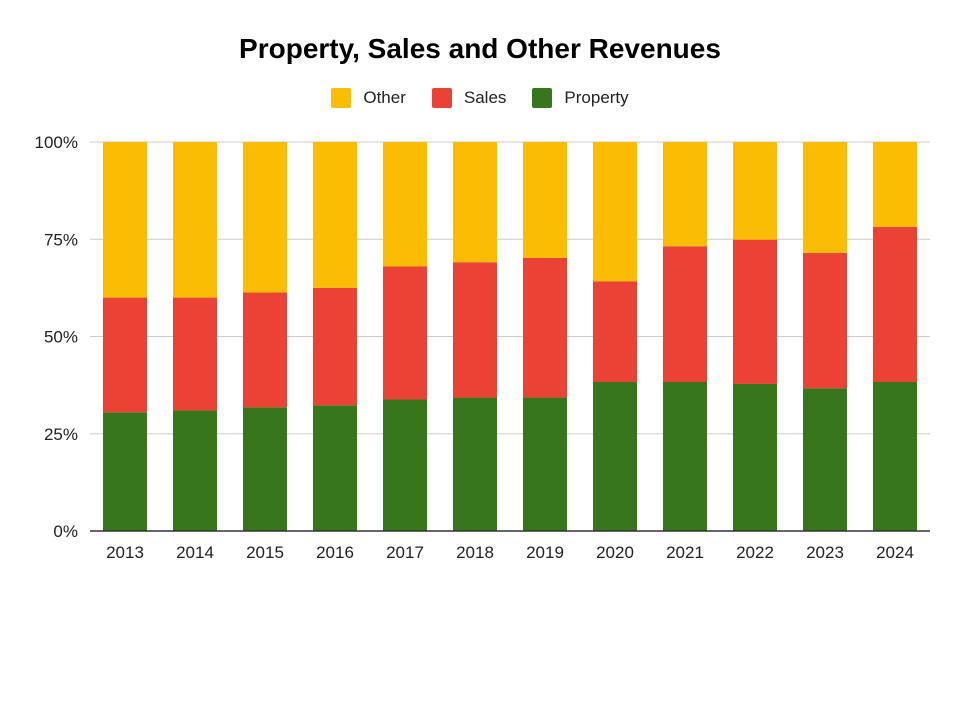  What do you see at coordinates (545, 552) in the screenshot?
I see `x-tick-label: 2019` at bounding box center [545, 552].